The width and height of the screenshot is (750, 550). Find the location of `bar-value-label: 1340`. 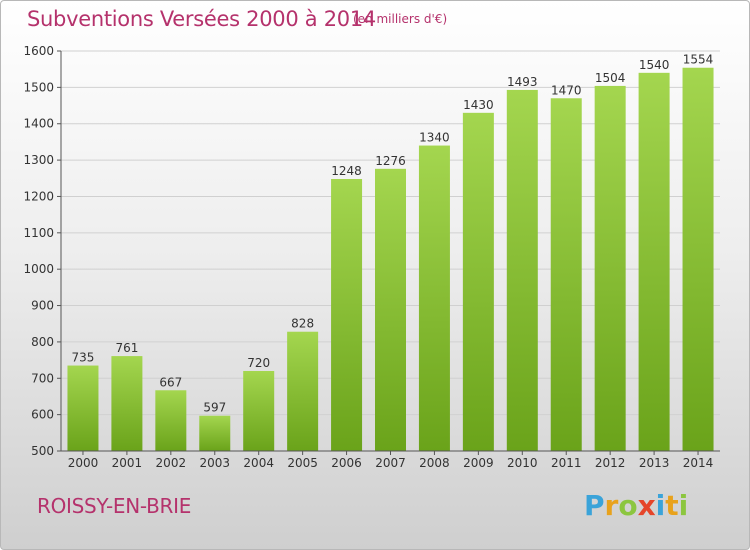

bar-value-label: 1340 is located at coordinates (434, 138).